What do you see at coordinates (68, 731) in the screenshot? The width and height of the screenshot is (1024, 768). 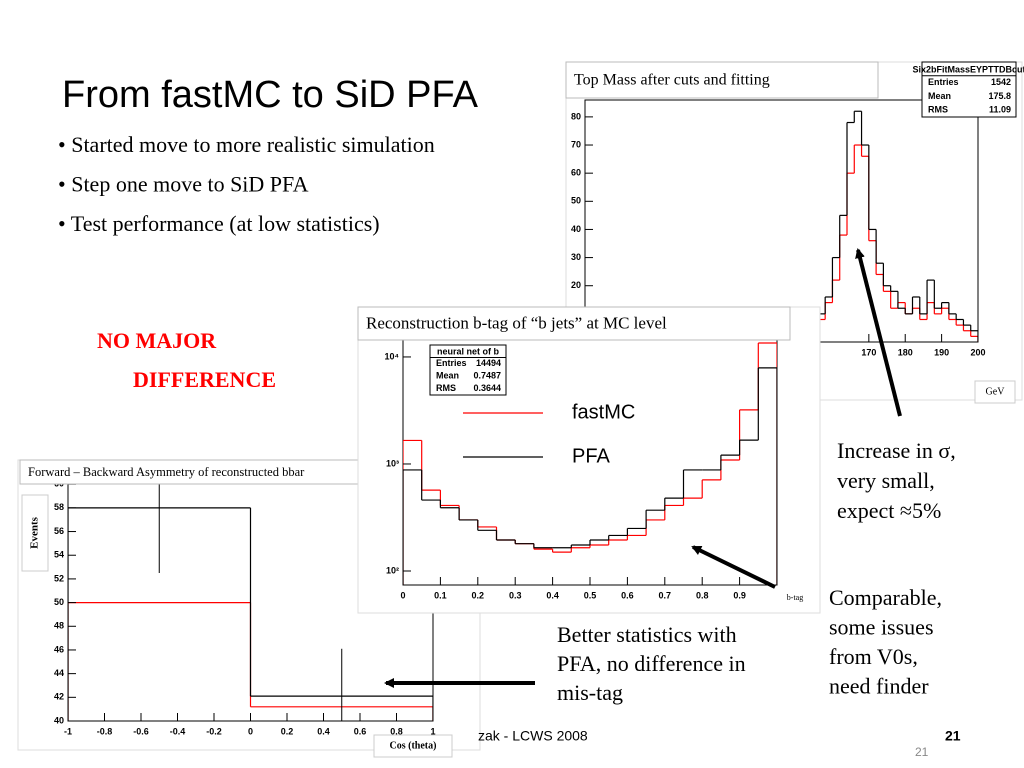 I see `x-tick-label: -1` at bounding box center [68, 731].